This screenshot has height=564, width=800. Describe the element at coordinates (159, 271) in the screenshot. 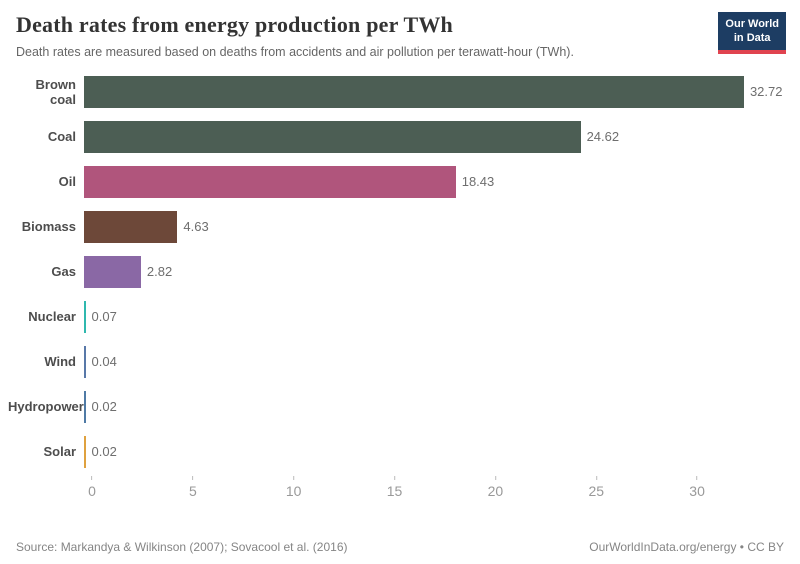

I see `value-label: 2.82` at that location.